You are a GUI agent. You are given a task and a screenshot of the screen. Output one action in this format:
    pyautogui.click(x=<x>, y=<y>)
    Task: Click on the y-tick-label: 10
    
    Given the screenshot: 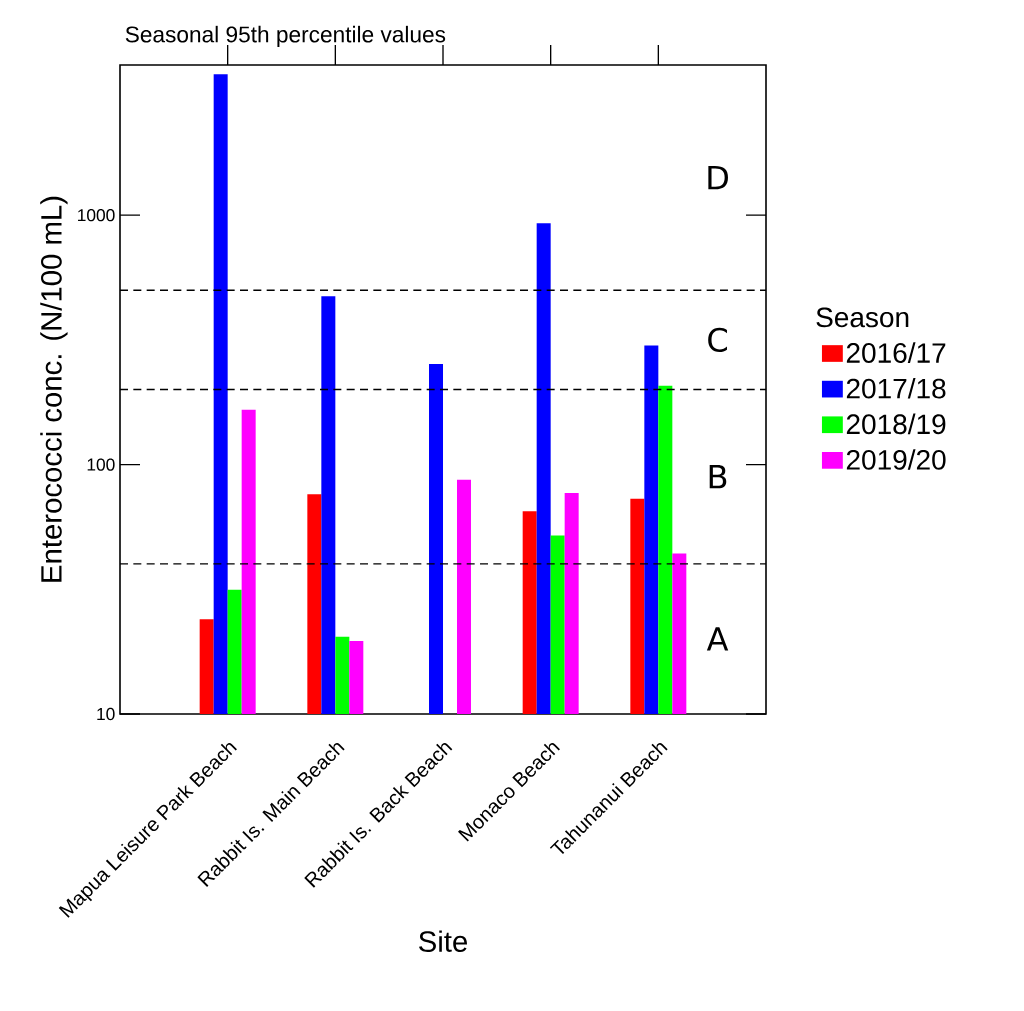 What is the action you would take?
    pyautogui.click(x=106, y=714)
    